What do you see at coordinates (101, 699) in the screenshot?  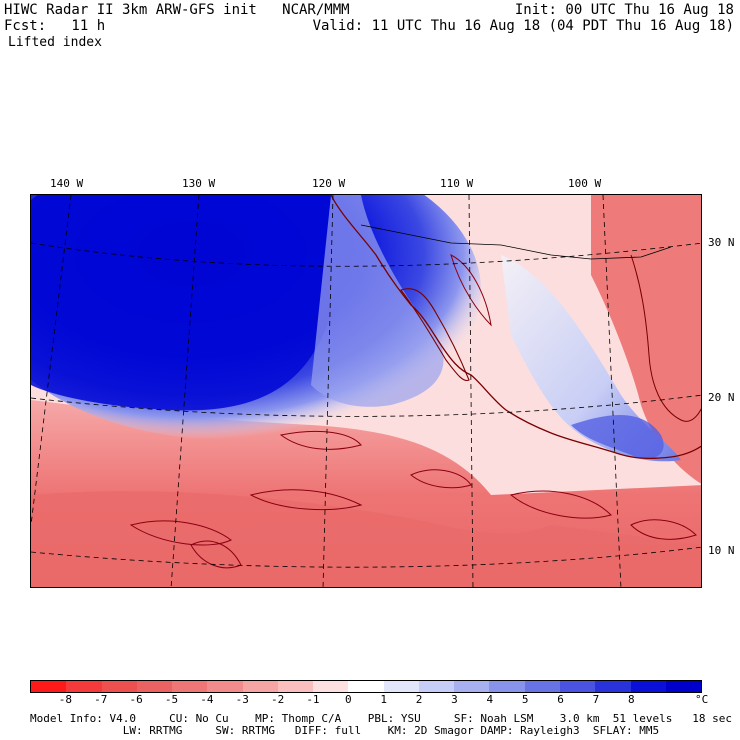 I see `color-scale-tick: -7` at bounding box center [101, 699].